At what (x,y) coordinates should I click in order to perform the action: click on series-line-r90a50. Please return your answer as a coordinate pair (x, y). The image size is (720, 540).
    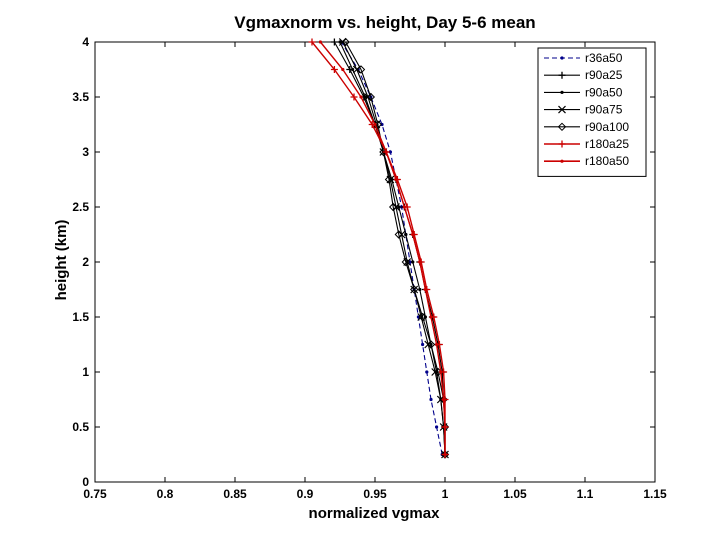
    Looking at the image, I should click on (392, 248).